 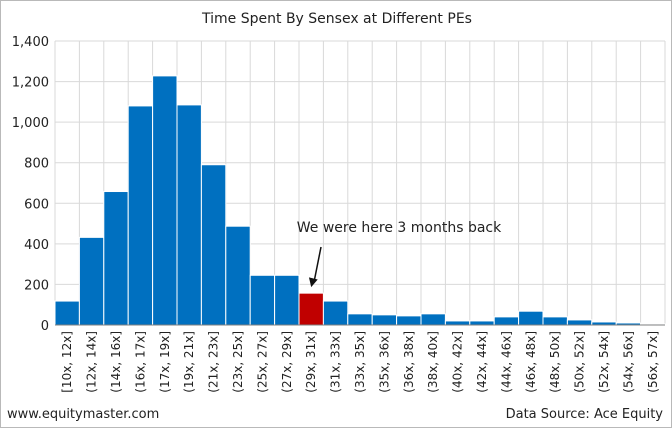 What do you see at coordinates (214, 362) in the screenshot?
I see `x-tick-label: (21x, 23x]` at bounding box center [214, 362].